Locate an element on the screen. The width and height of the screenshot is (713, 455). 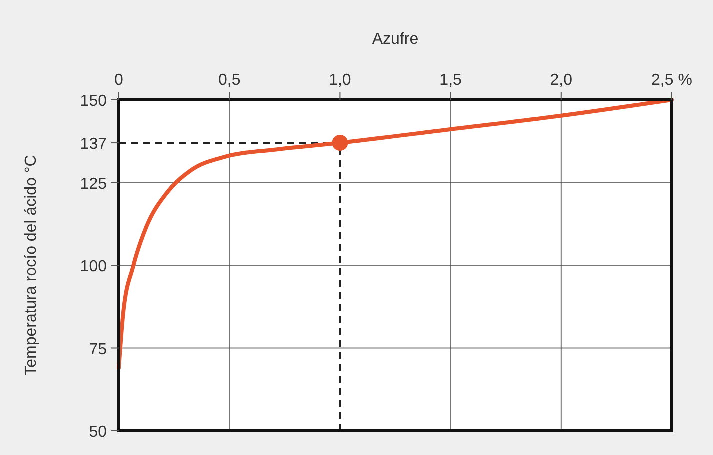
y-axis-title: Temperatura rocío del ácido °C is located at coordinates (31, 265).